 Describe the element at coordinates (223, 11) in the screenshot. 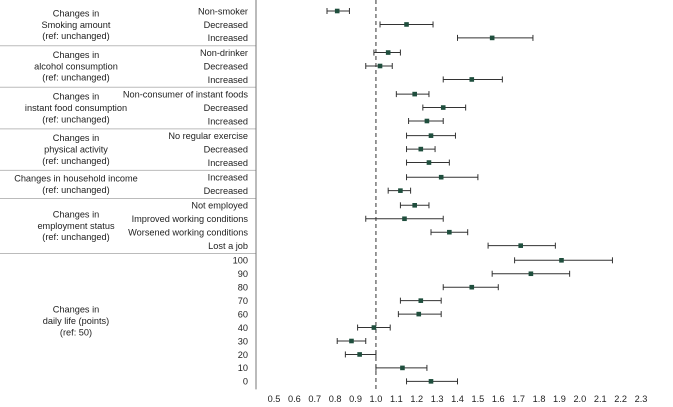

I see `row-label: Non-smoker` at that location.